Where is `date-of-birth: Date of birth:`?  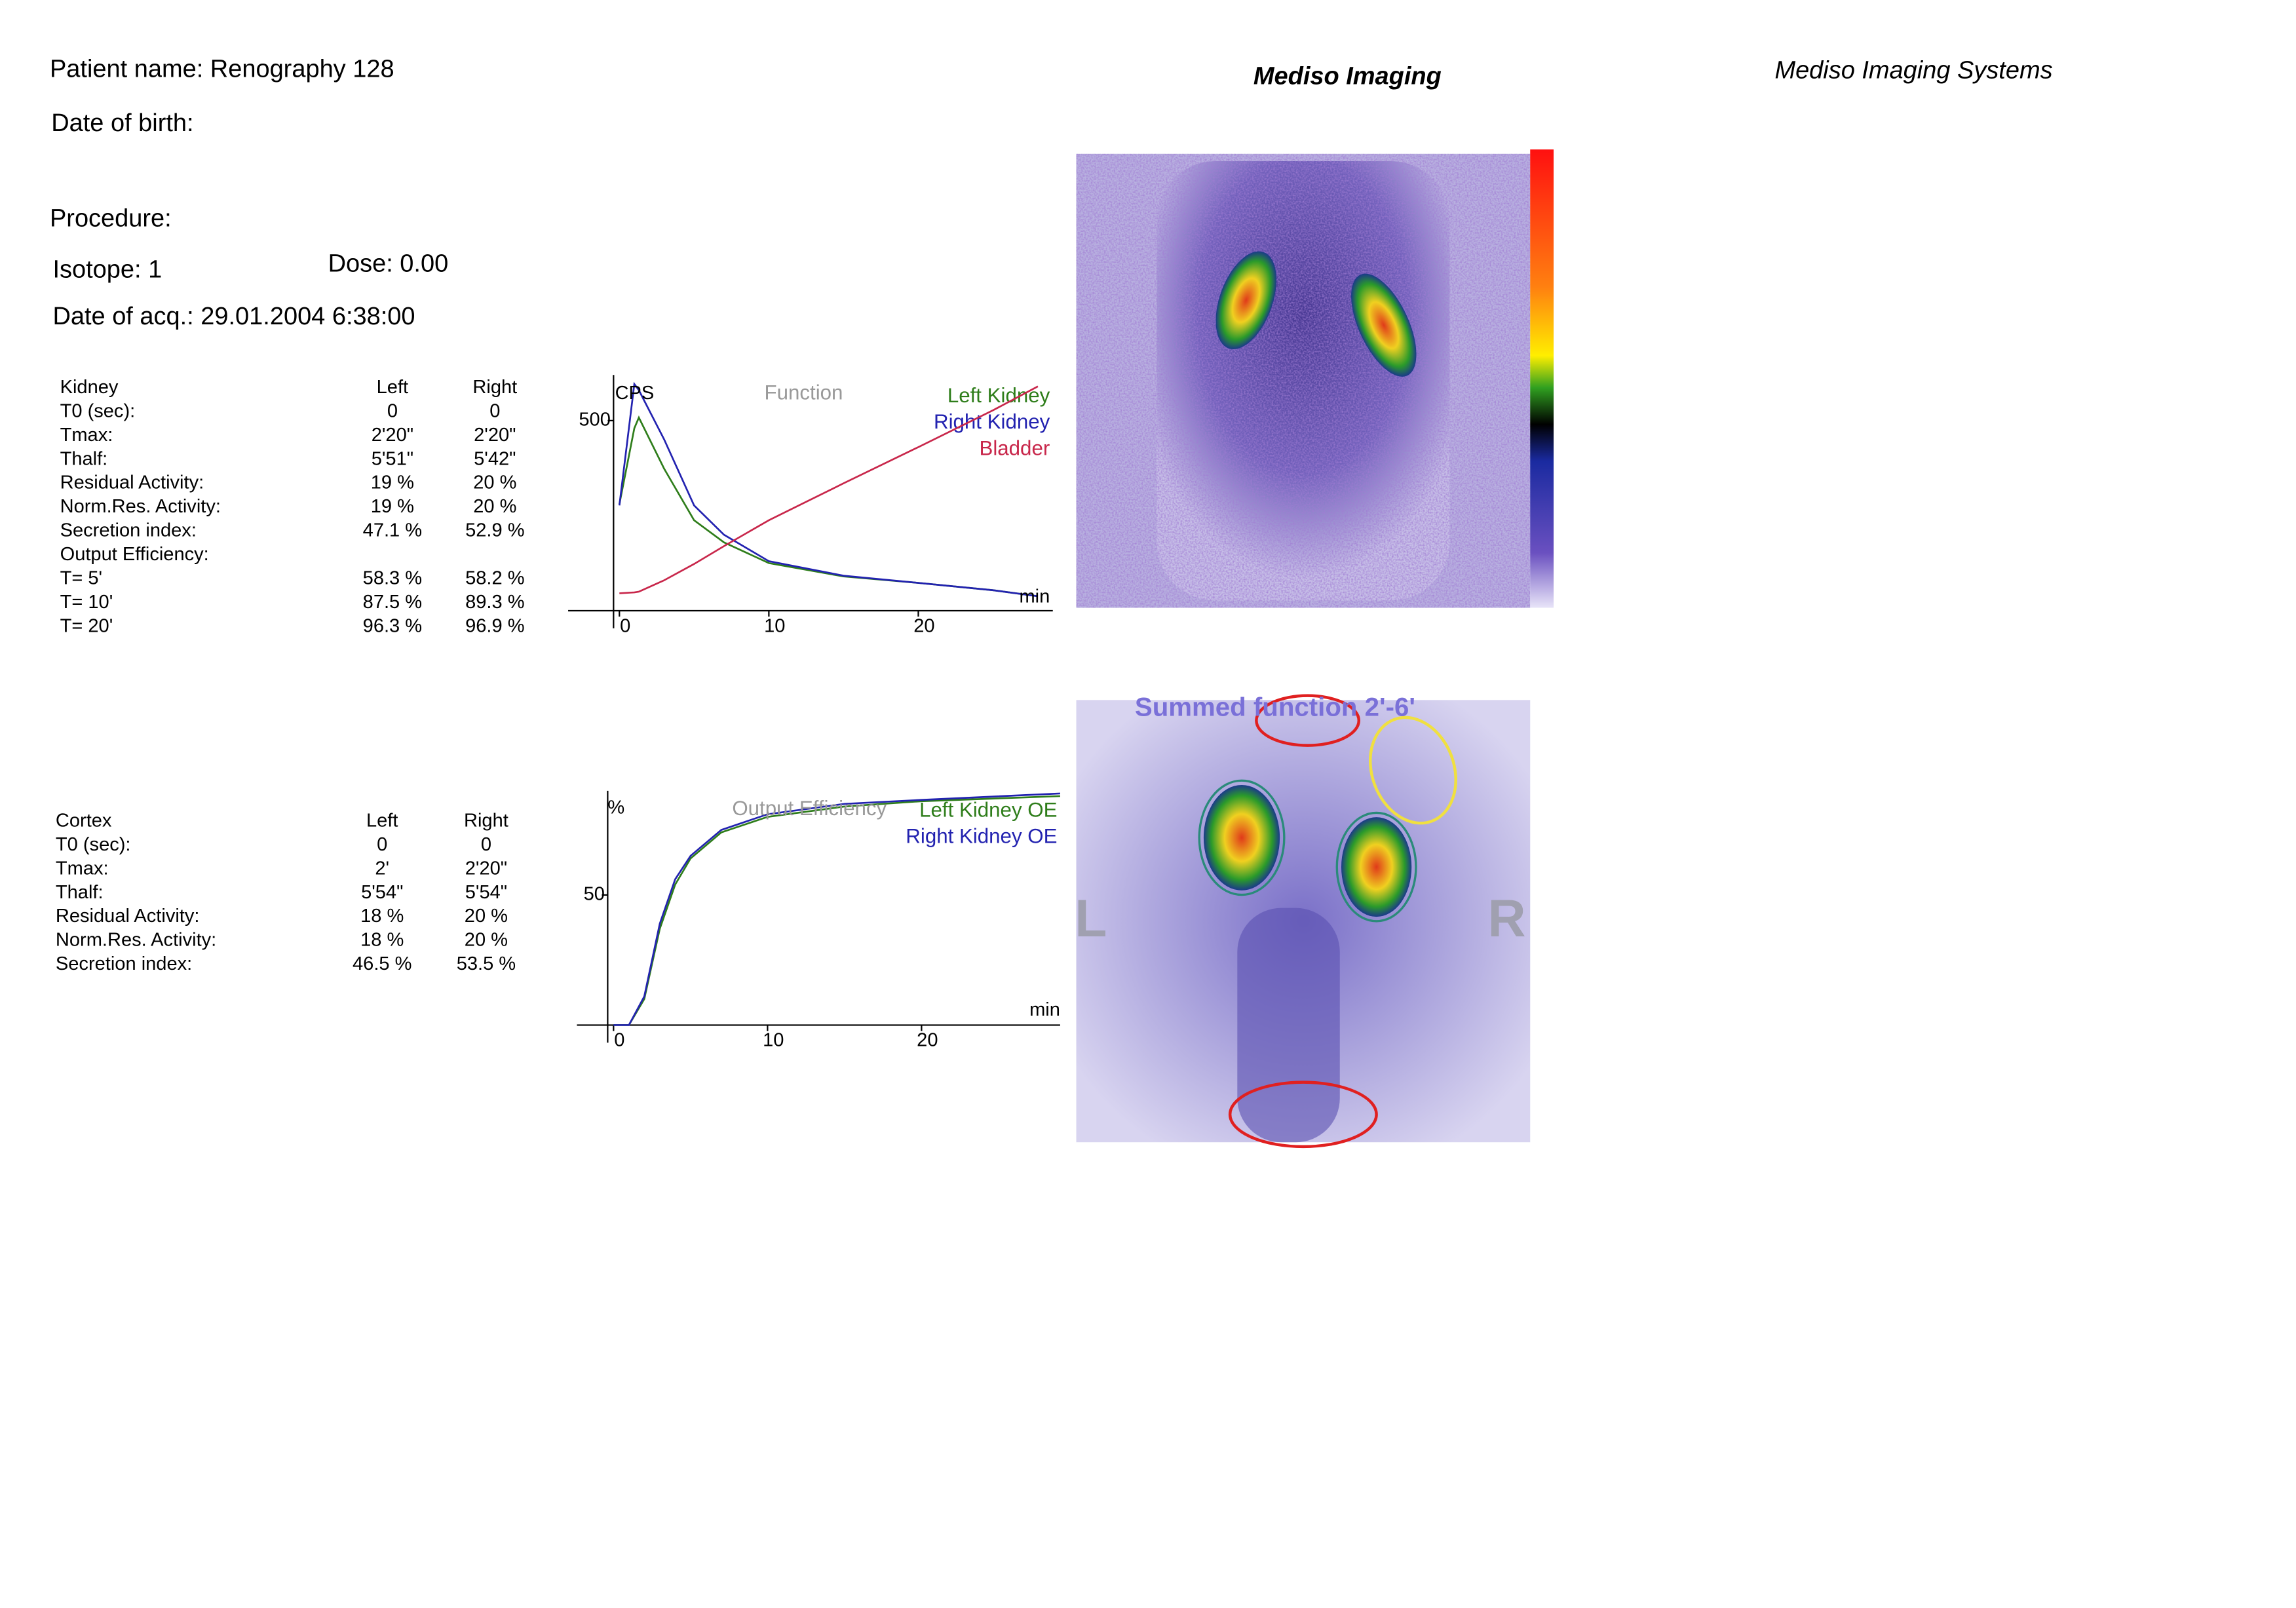 date-of-birth: Date of birth: is located at coordinates (122, 123).